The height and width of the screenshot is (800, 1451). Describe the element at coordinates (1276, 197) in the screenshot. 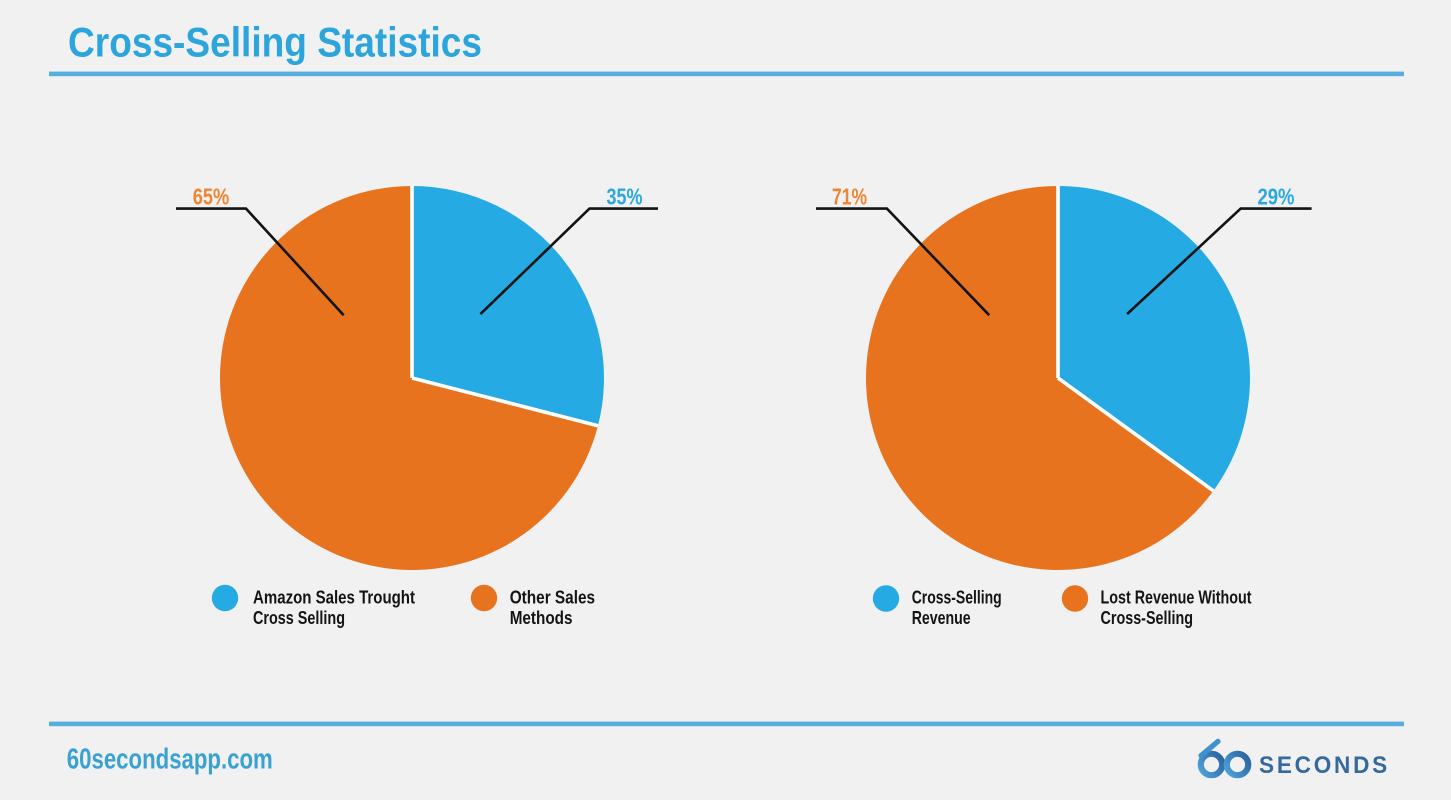

I see `svg-text: 29%` at that location.